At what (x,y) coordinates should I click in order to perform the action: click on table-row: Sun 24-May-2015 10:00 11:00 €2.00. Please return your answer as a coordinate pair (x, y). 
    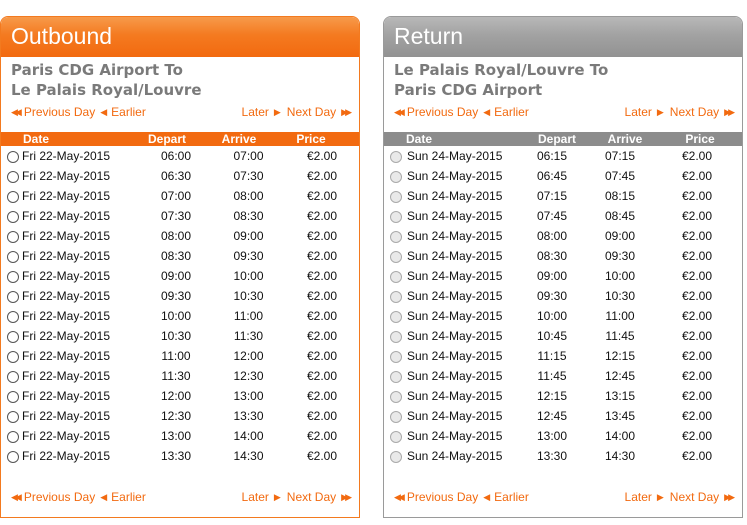
    Looking at the image, I should click on (563, 316).